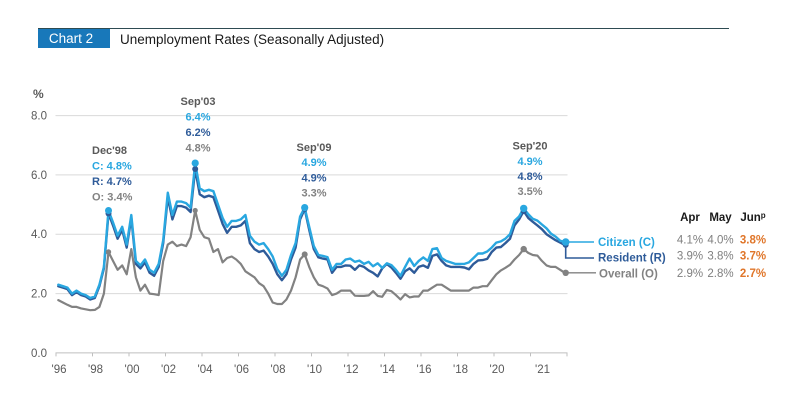  I want to click on svg-text: 4.0%, so click(720, 241).